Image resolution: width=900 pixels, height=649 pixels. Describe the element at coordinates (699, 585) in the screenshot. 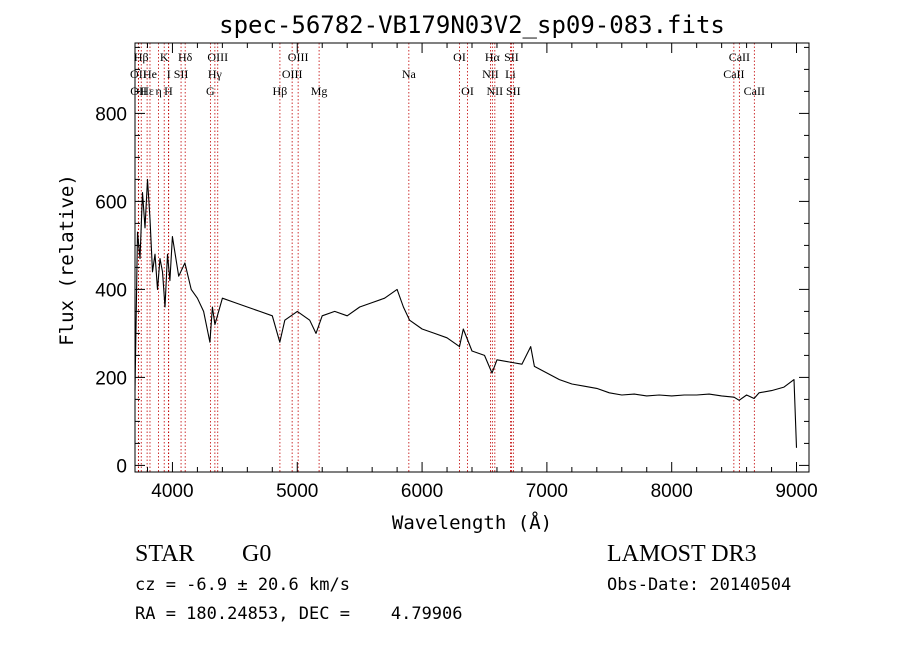

I see `observation-date: Obs-Date: 20140504` at that location.